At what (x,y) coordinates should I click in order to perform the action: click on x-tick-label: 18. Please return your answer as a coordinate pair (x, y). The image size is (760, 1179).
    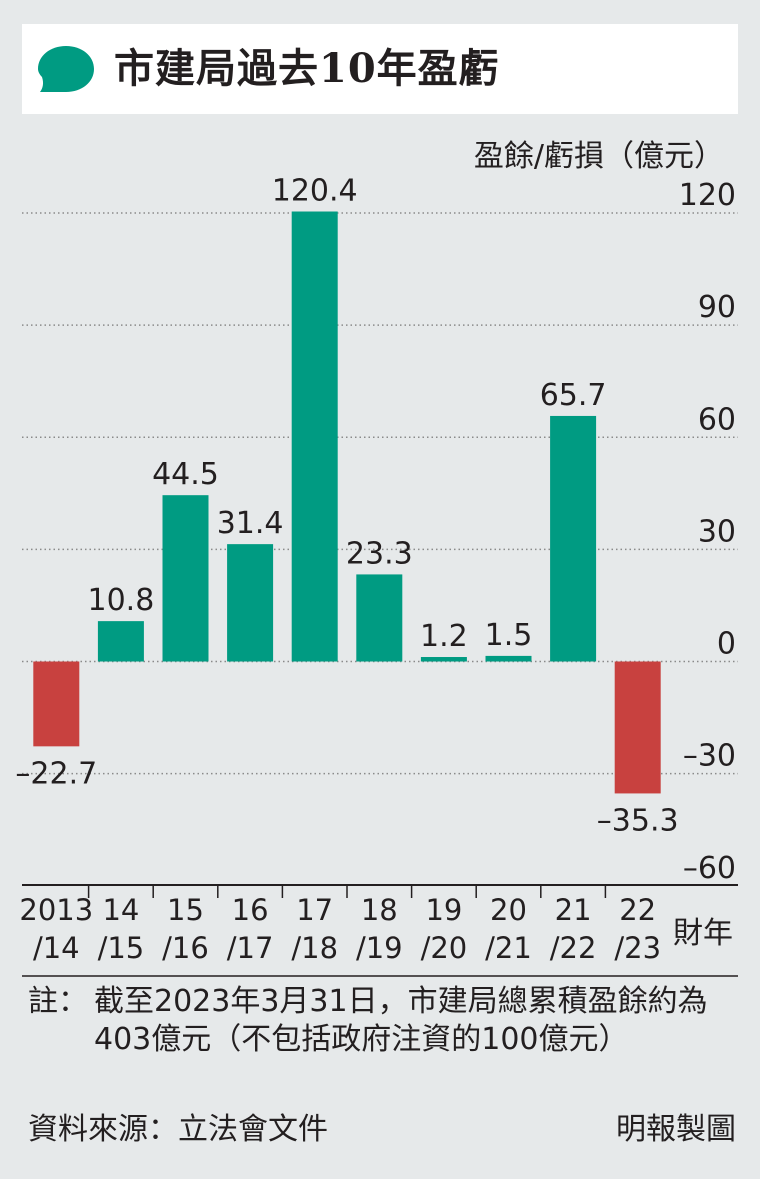
    Looking at the image, I should click on (379, 910).